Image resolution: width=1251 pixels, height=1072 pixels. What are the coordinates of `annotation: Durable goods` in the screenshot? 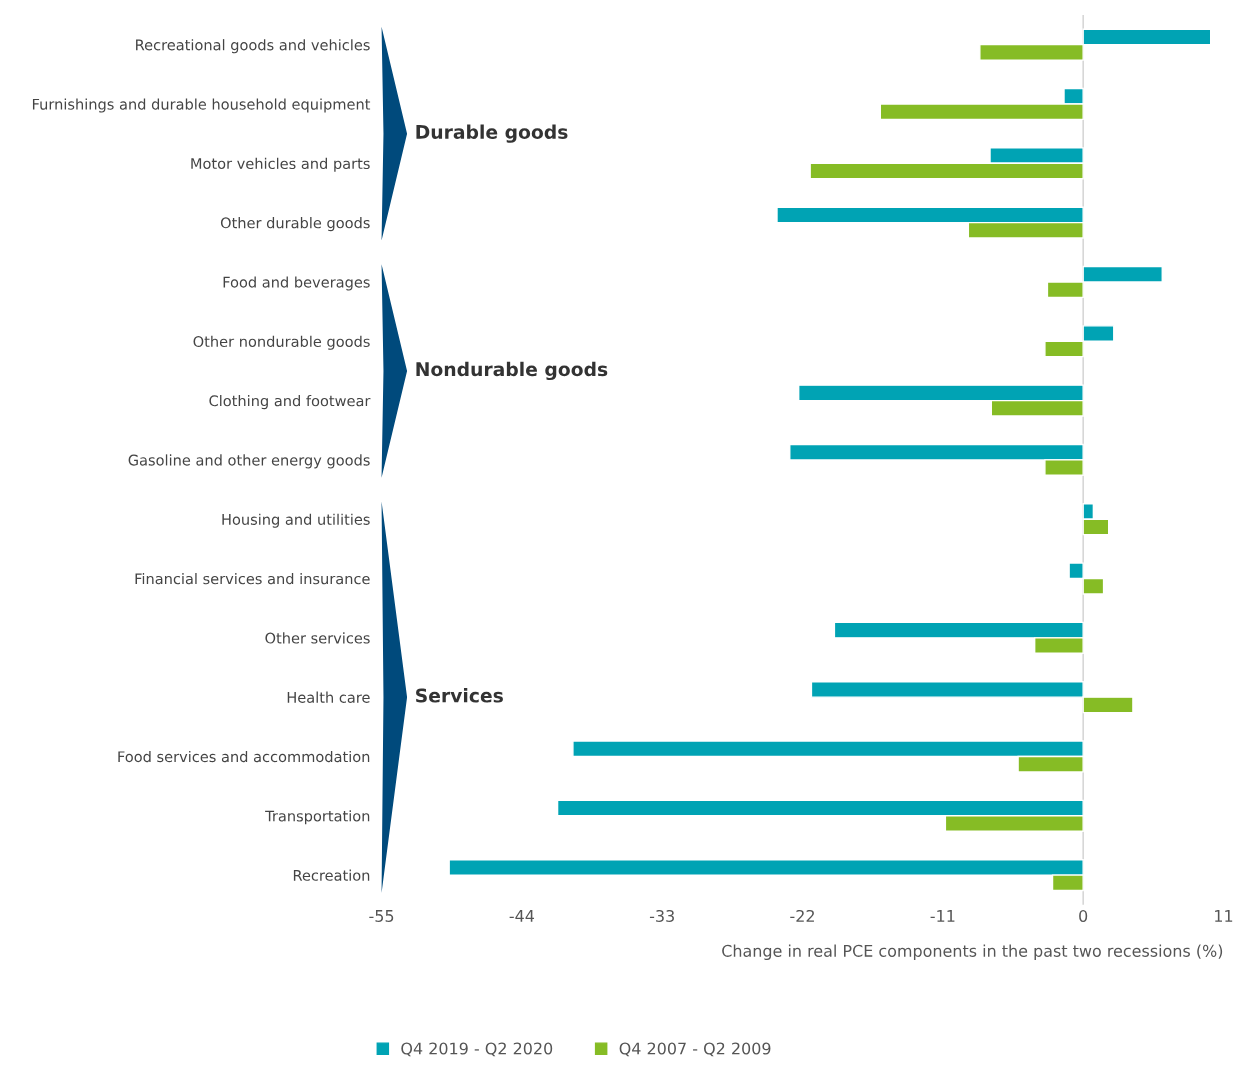 It's located at (492, 133).